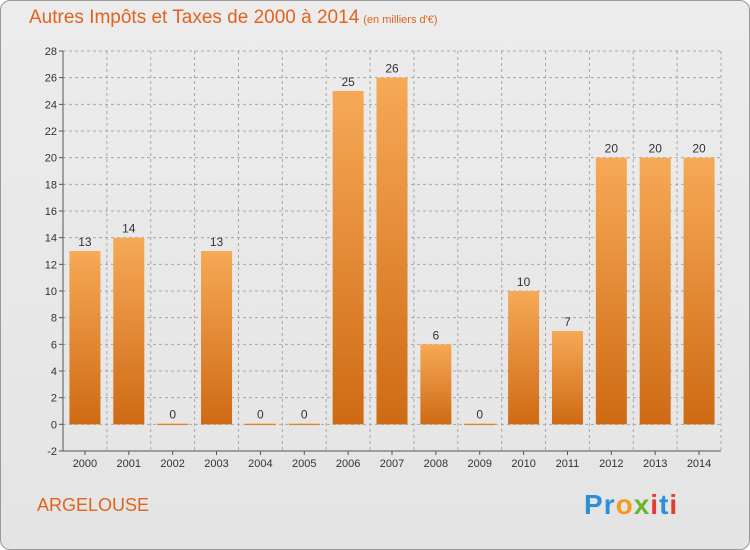 The height and width of the screenshot is (550, 750). I want to click on y-tick-label: 22, so click(51, 132).